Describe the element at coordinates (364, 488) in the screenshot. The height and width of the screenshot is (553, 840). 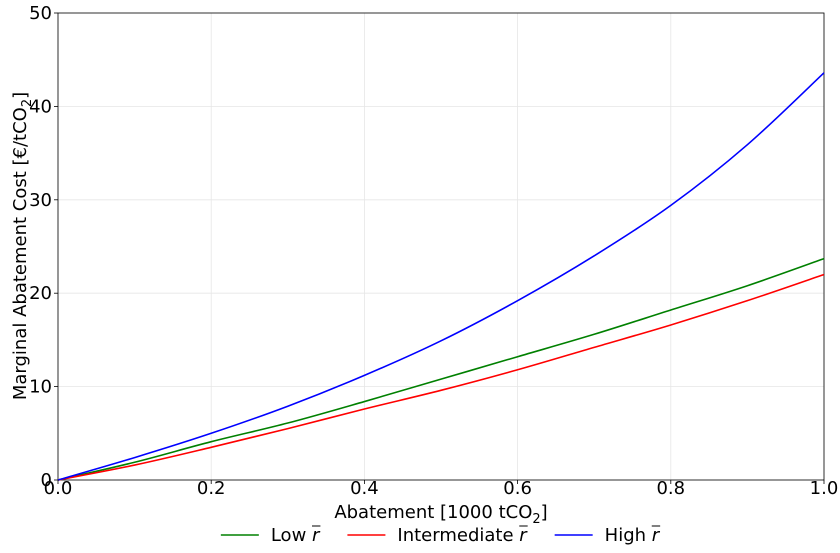
I see `x-tick-label: 0.4` at that location.